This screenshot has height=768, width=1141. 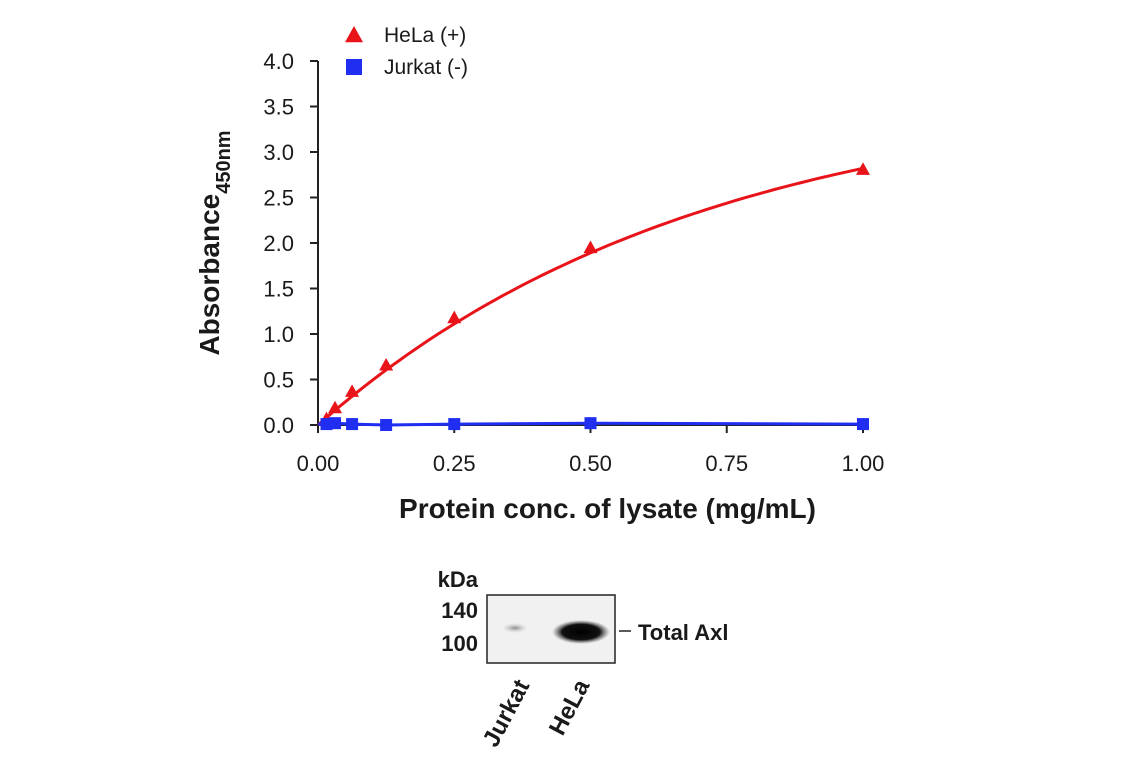 What do you see at coordinates (458, 579) in the screenshot?
I see `kda-label: kDa` at bounding box center [458, 579].